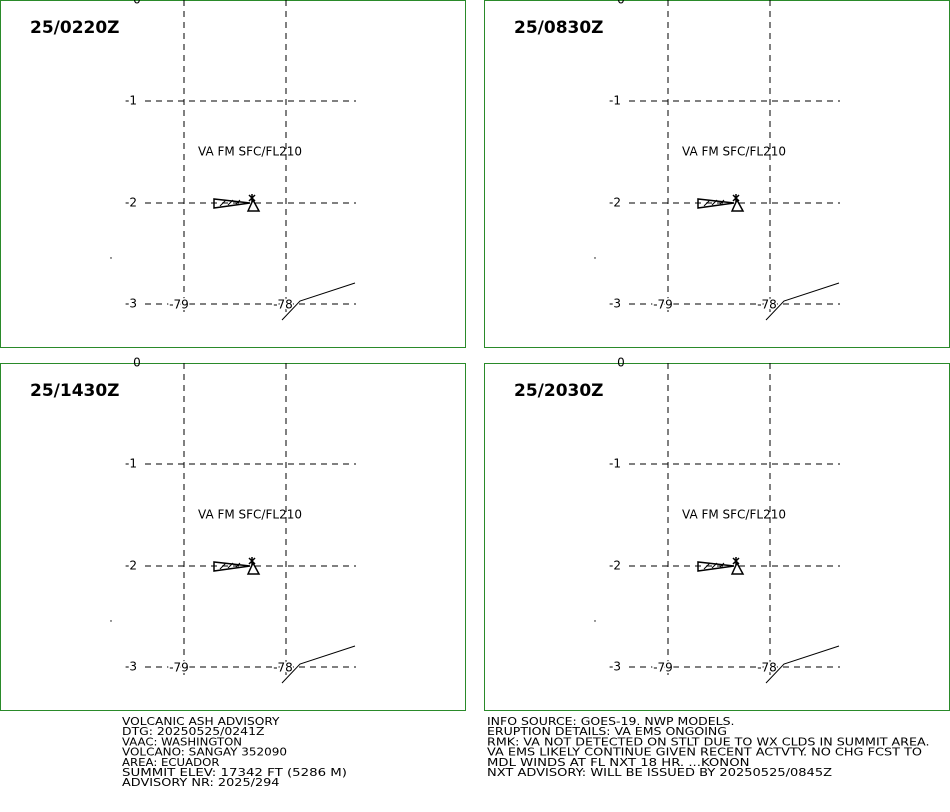 The width and height of the screenshot is (950, 812). Describe the element at coordinates (193, 731) in the screenshot. I see `advisory-line: DTG: 20250525/0241Z` at that location.